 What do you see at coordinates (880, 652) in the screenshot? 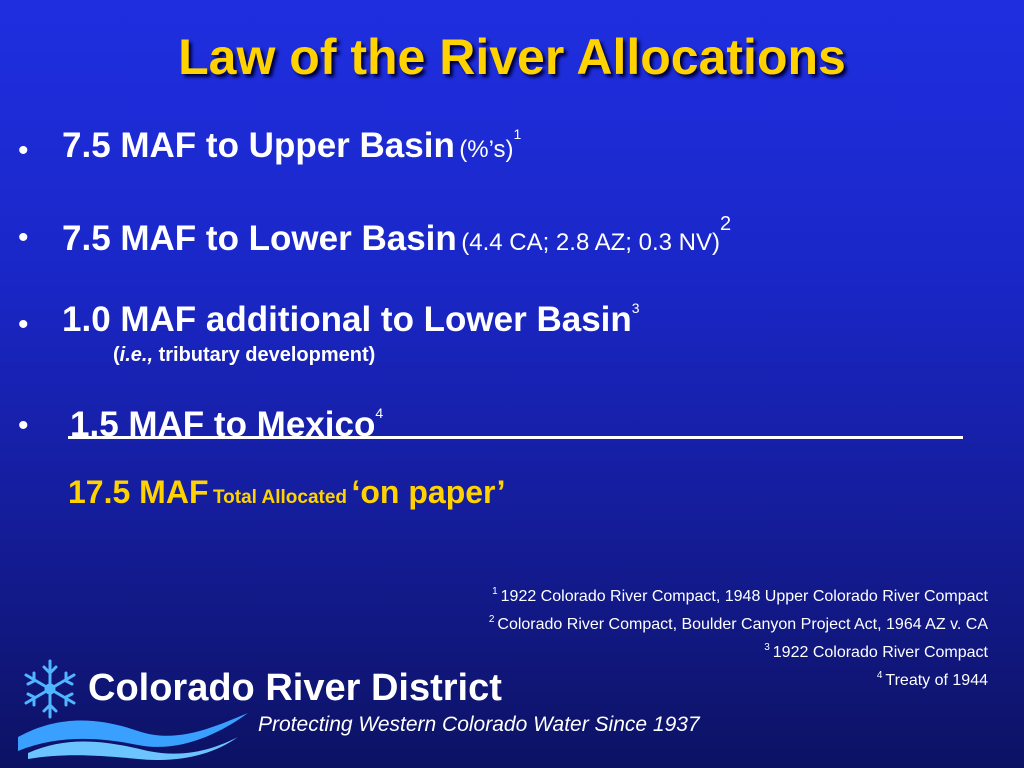
I see `footnote-text: 1922 Colorado River Compact` at bounding box center [880, 652].